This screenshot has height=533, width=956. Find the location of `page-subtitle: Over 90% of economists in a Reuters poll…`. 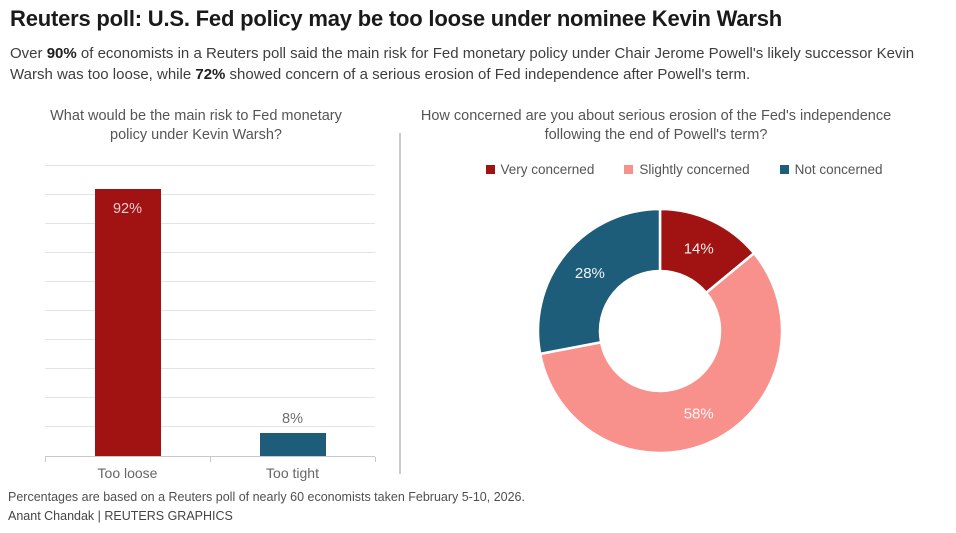

page-subtitle: Over 90% of economists in a Reuters poll… is located at coordinates (483, 64).